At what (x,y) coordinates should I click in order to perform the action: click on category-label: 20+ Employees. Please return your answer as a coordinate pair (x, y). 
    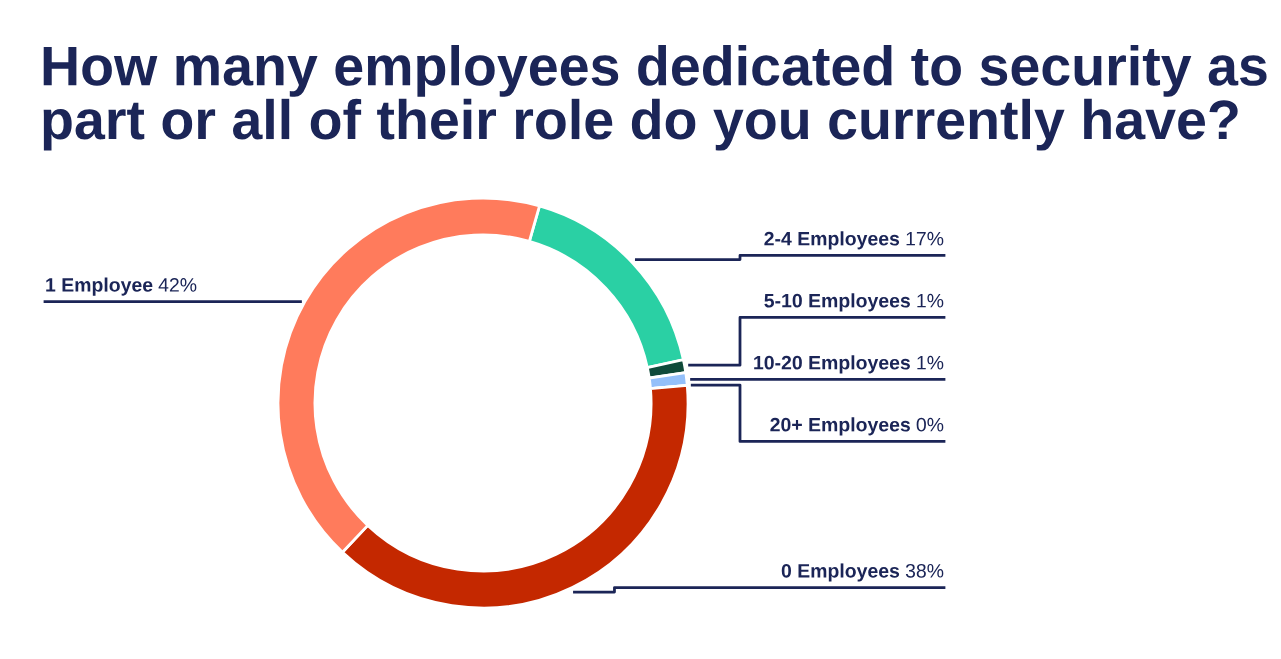
    Looking at the image, I should click on (840, 426).